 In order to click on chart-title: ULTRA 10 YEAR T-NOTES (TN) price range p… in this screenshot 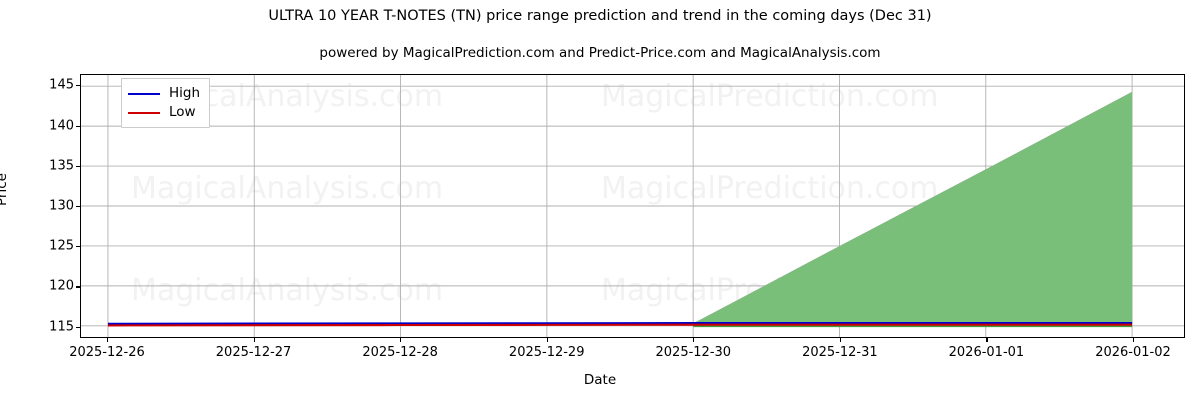, I will do `click(600, 16)`.